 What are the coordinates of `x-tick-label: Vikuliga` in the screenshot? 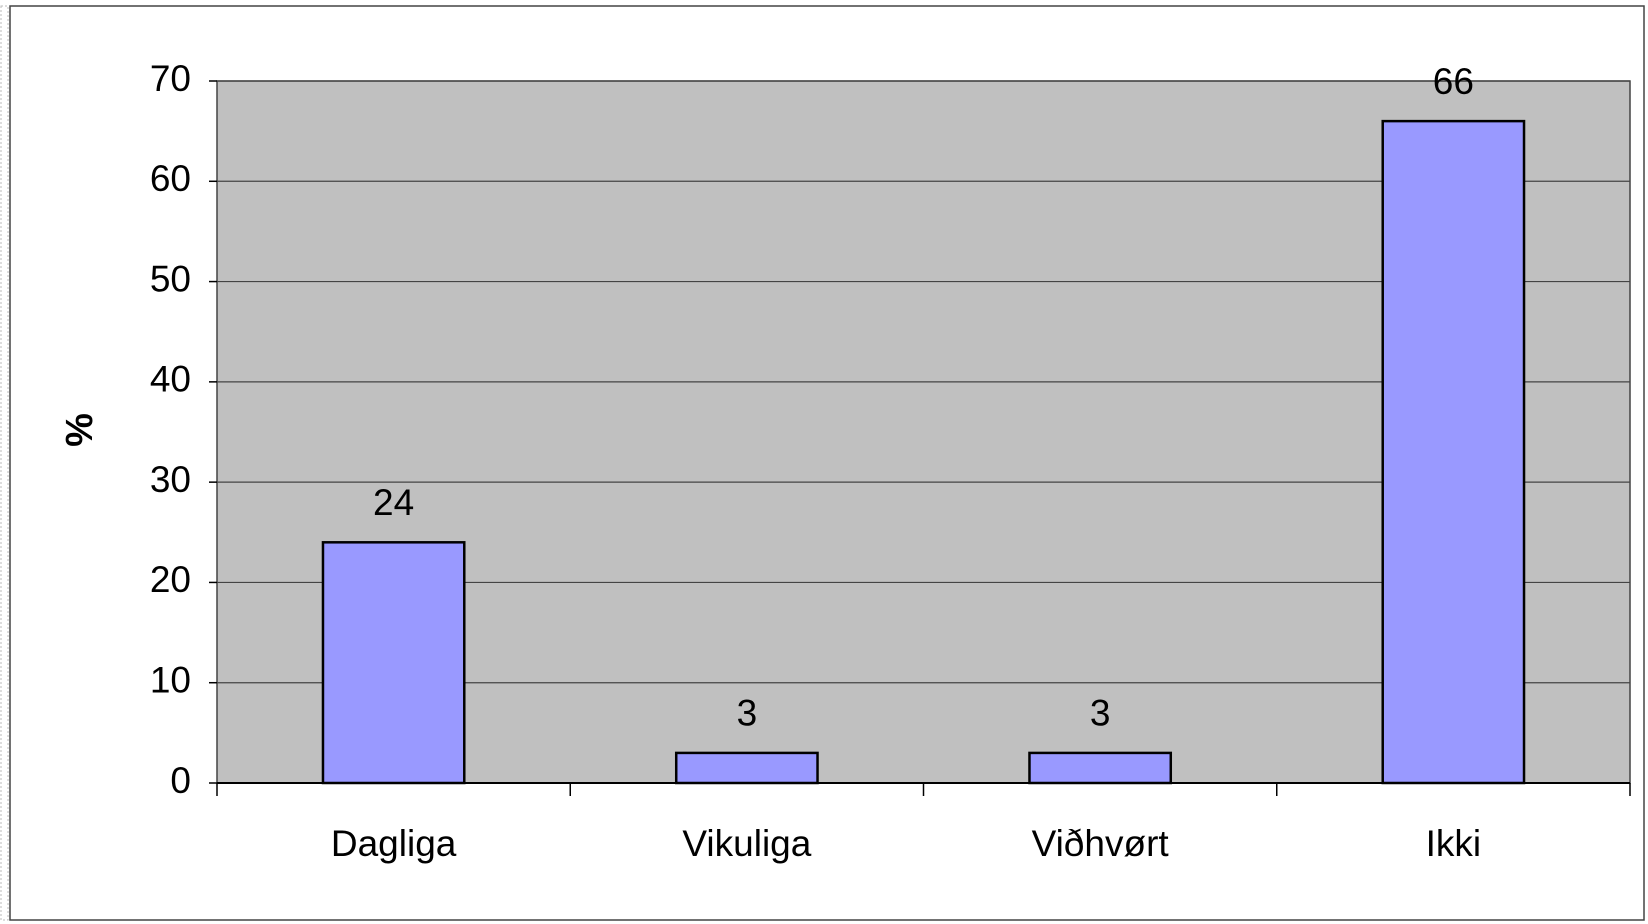 It's located at (746, 843).